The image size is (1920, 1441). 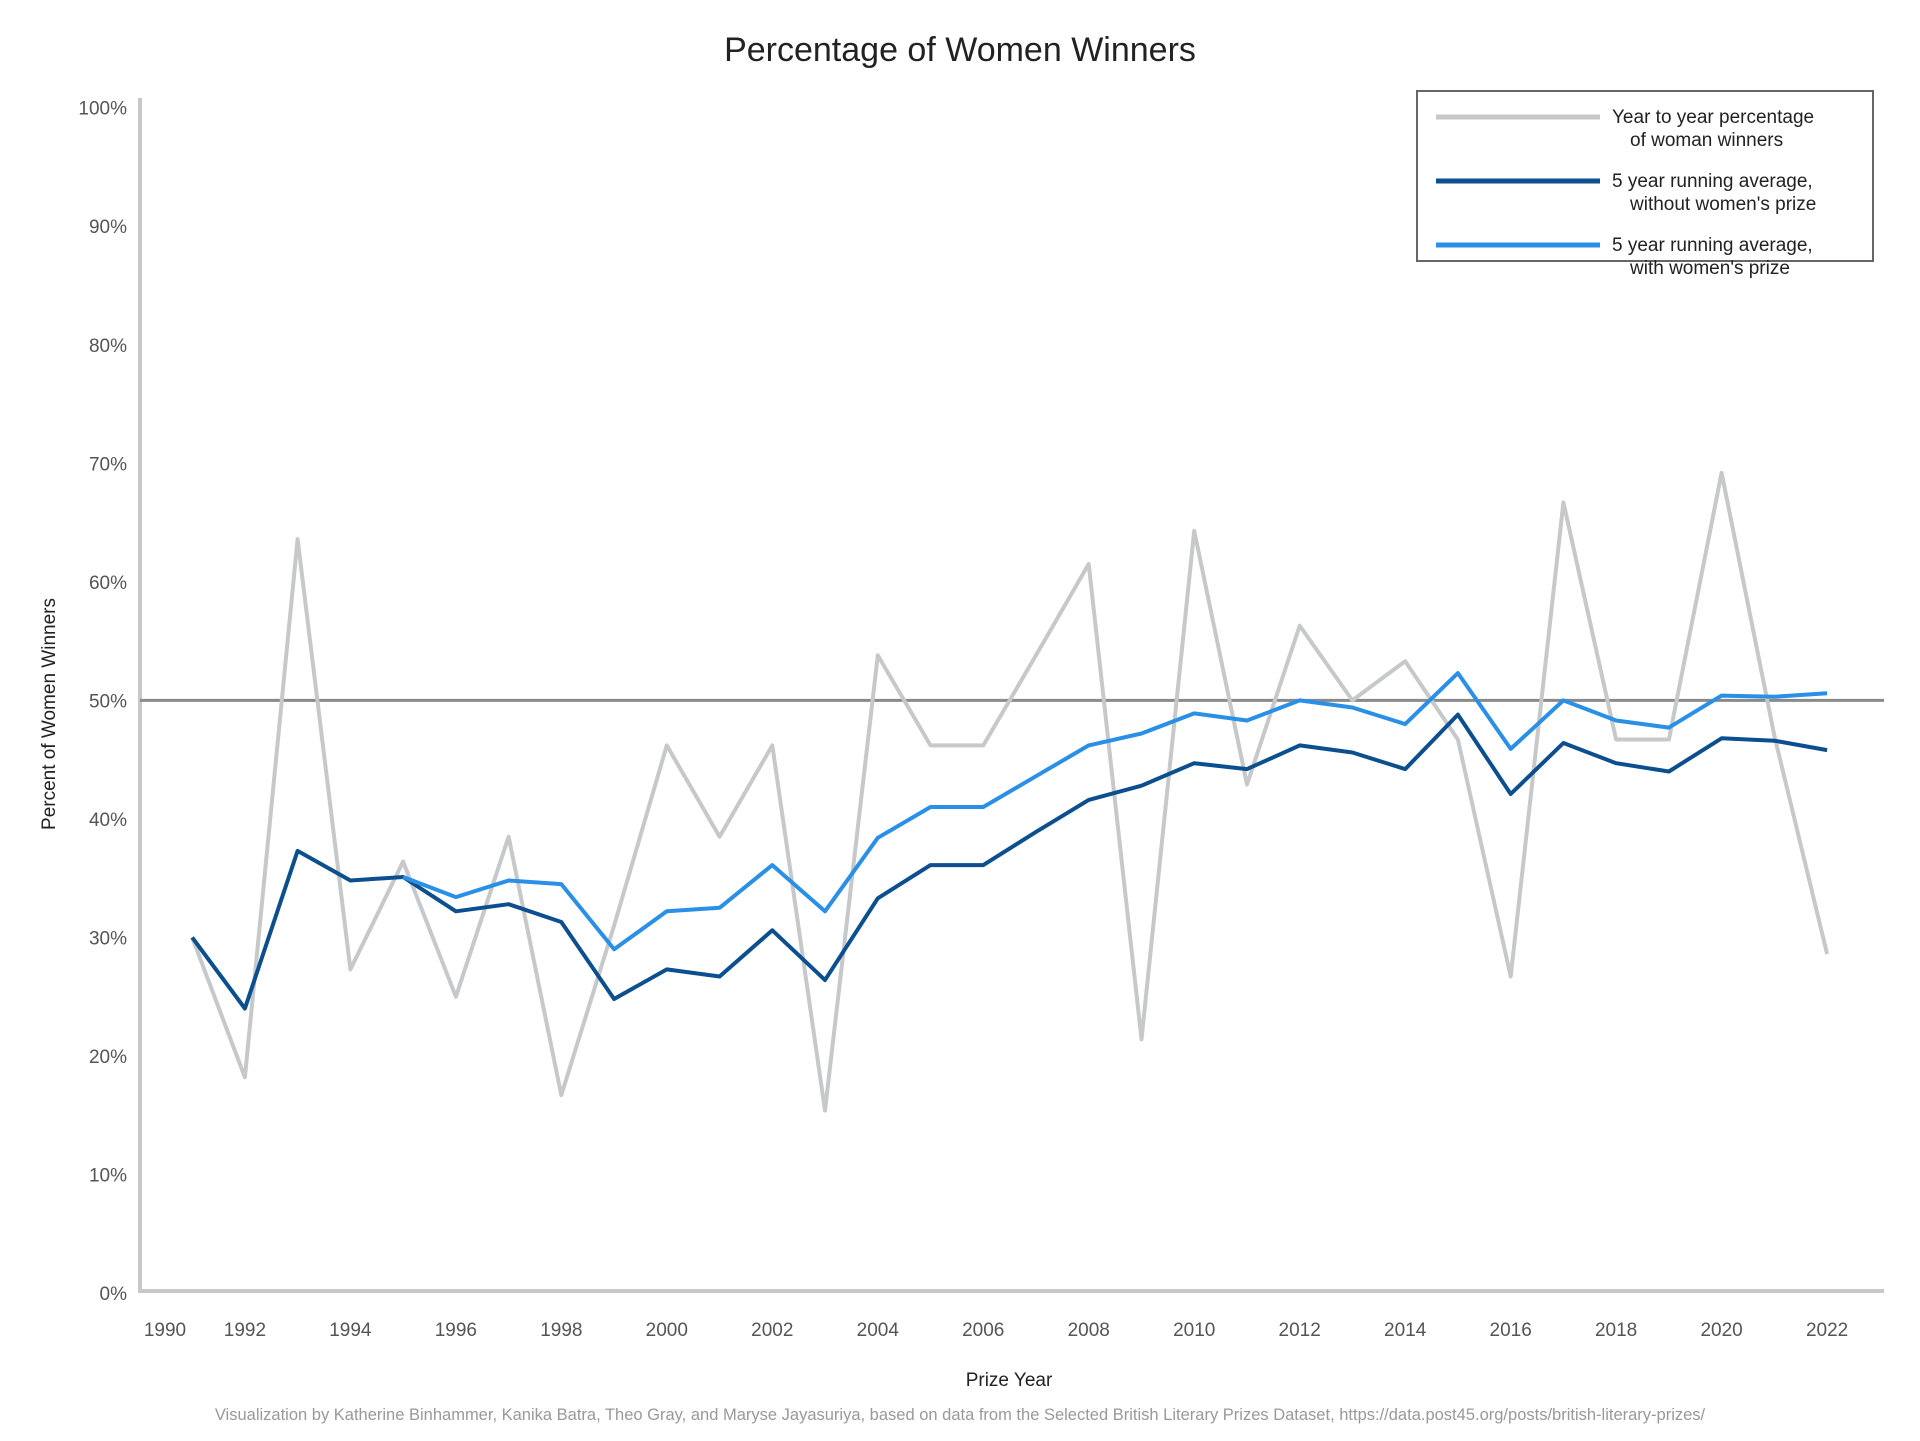 I want to click on y-tick-label: 10%, so click(x=108, y=1175).